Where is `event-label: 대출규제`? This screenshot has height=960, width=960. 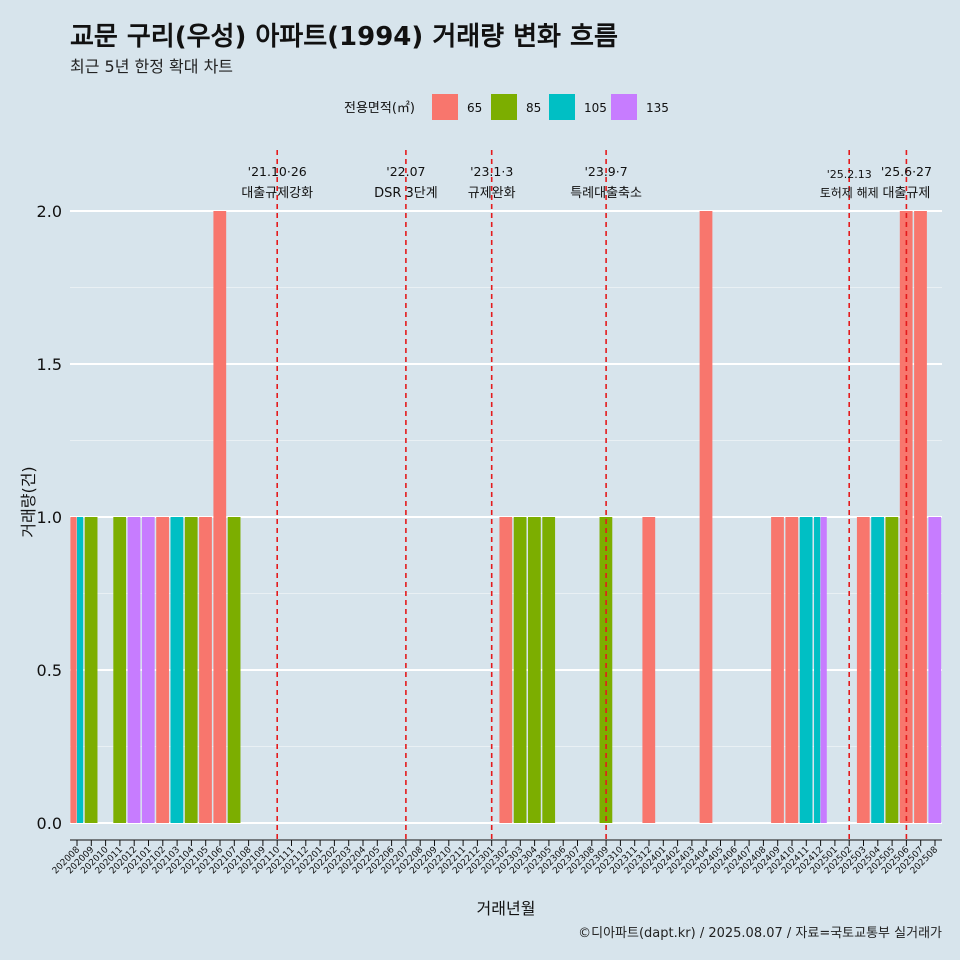
event-label: 대출규제 is located at coordinates (906, 193).